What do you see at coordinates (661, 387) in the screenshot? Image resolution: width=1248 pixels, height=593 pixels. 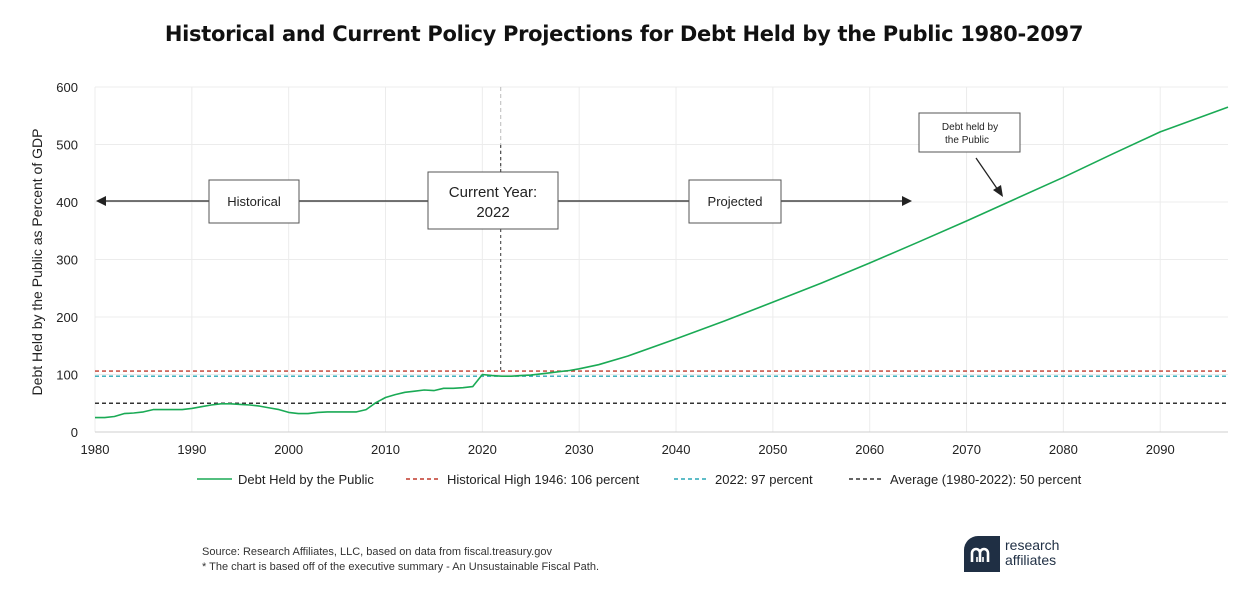 I see `reference-lines` at bounding box center [661, 387].